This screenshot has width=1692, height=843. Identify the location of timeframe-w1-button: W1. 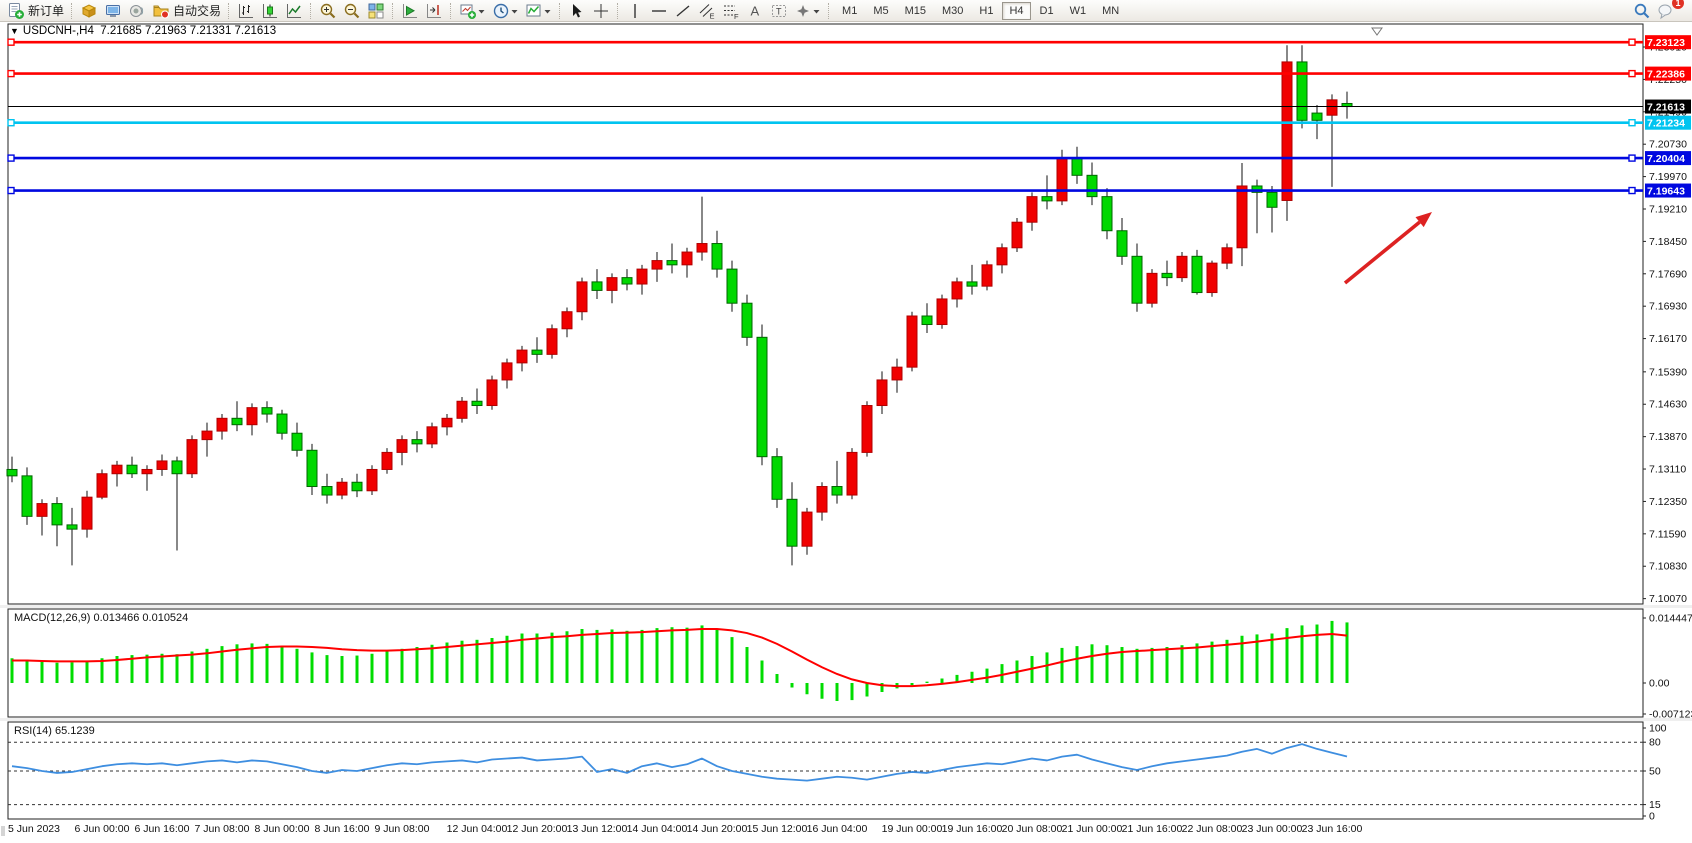
(1078, 10).